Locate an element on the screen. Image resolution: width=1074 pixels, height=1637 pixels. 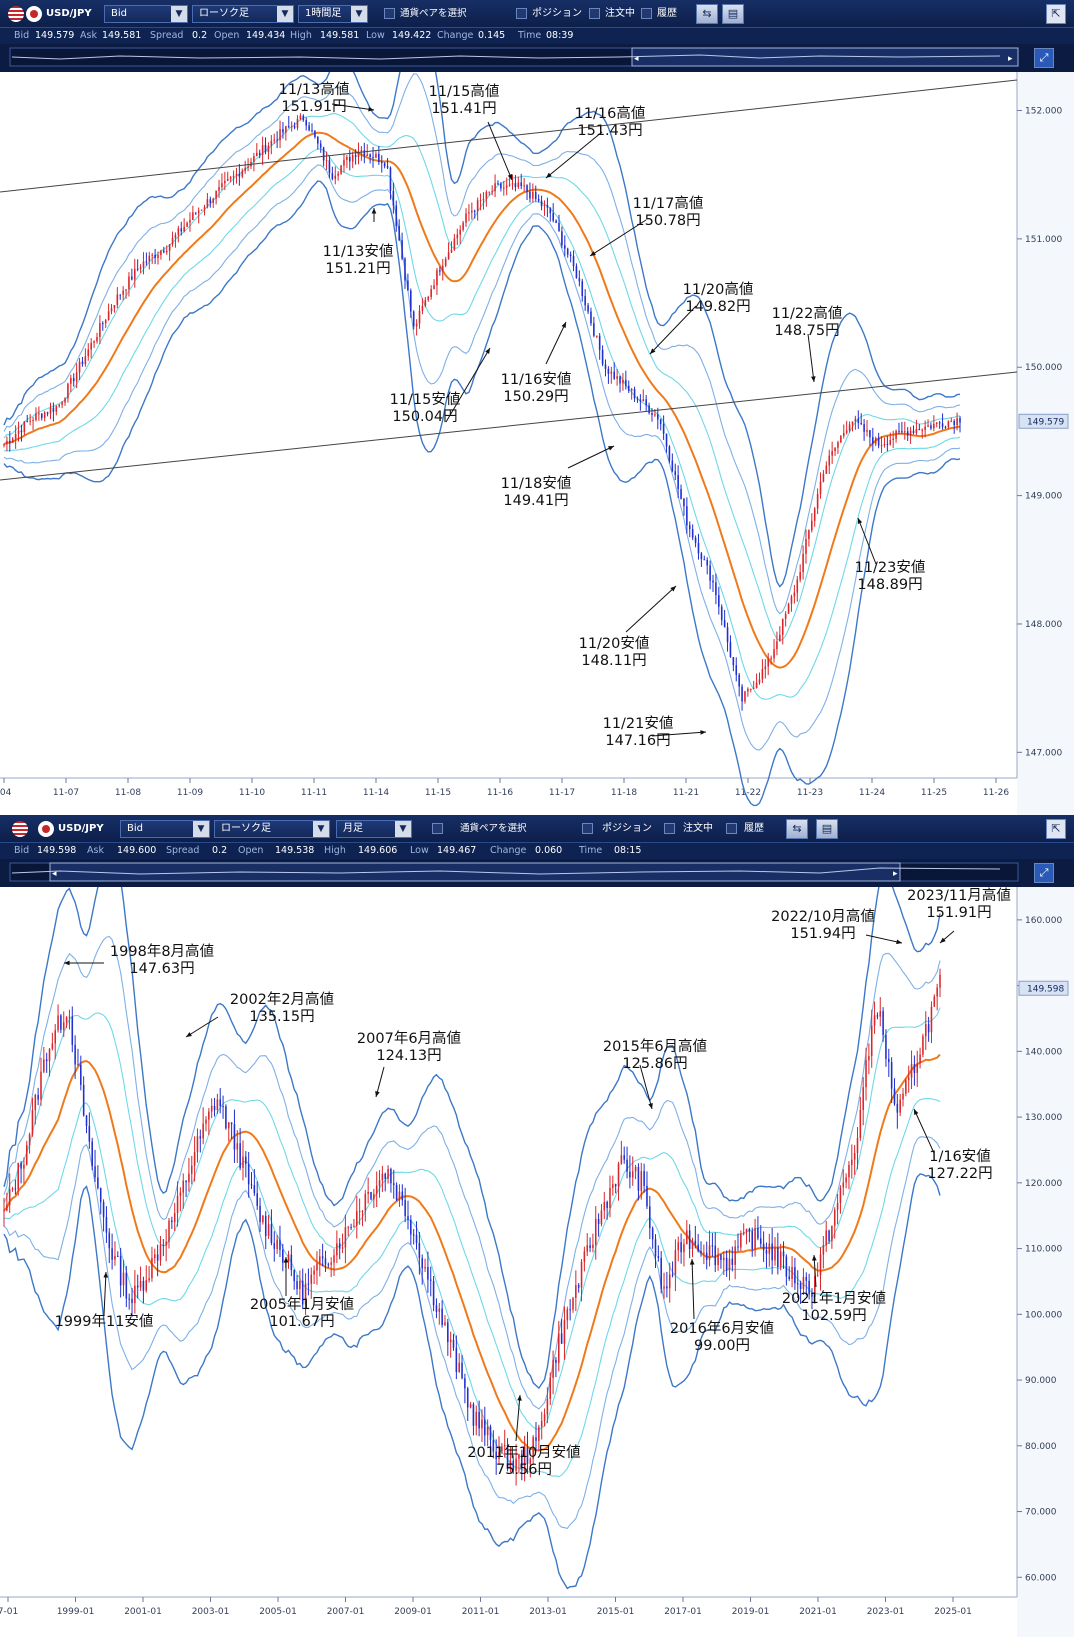
chart-type-value: ローソク足 is located at coordinates (224, 13).